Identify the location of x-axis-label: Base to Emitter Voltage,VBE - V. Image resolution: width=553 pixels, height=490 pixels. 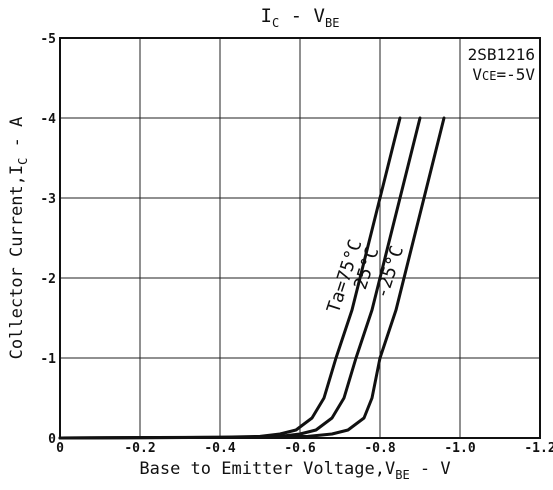
(294, 470).